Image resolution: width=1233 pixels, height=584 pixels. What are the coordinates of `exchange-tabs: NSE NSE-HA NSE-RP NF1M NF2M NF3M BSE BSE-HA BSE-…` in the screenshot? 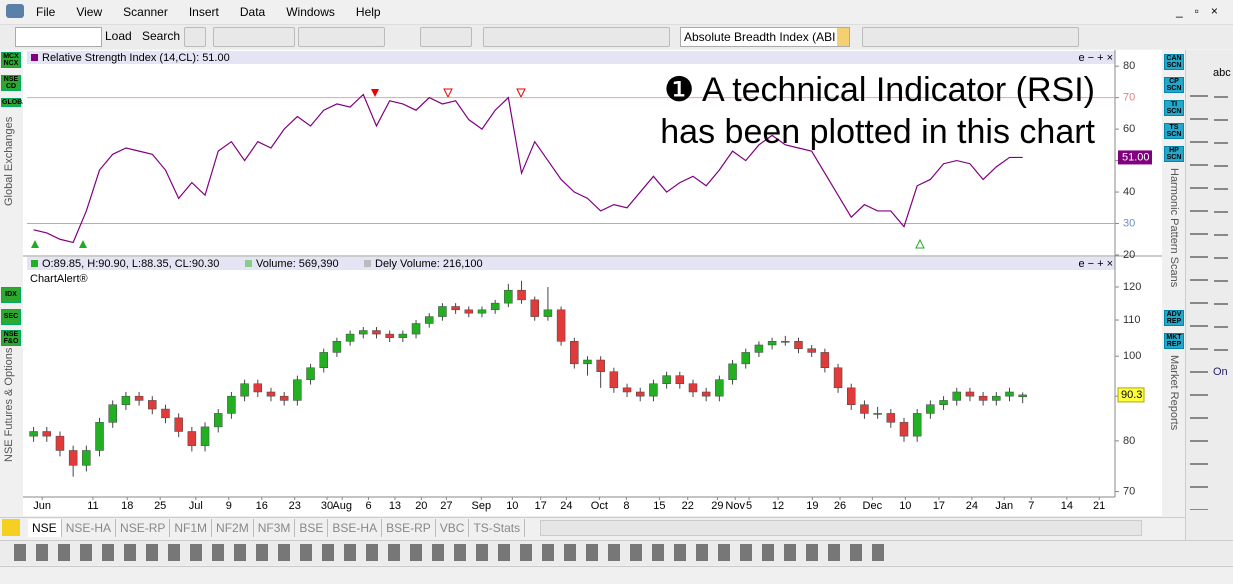 It's located at (277, 528).